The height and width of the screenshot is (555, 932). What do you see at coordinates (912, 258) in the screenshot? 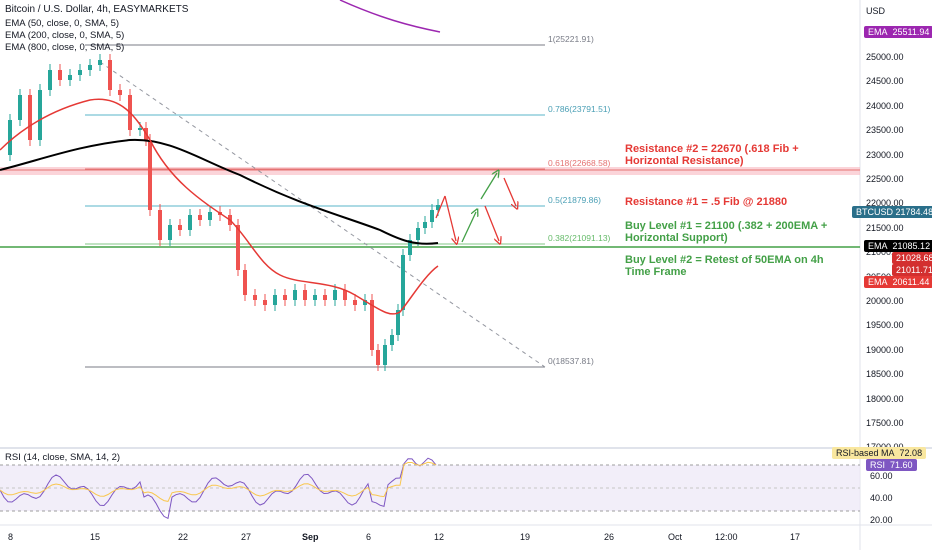
I see `level1-tag: 21028.68` at bounding box center [912, 258].